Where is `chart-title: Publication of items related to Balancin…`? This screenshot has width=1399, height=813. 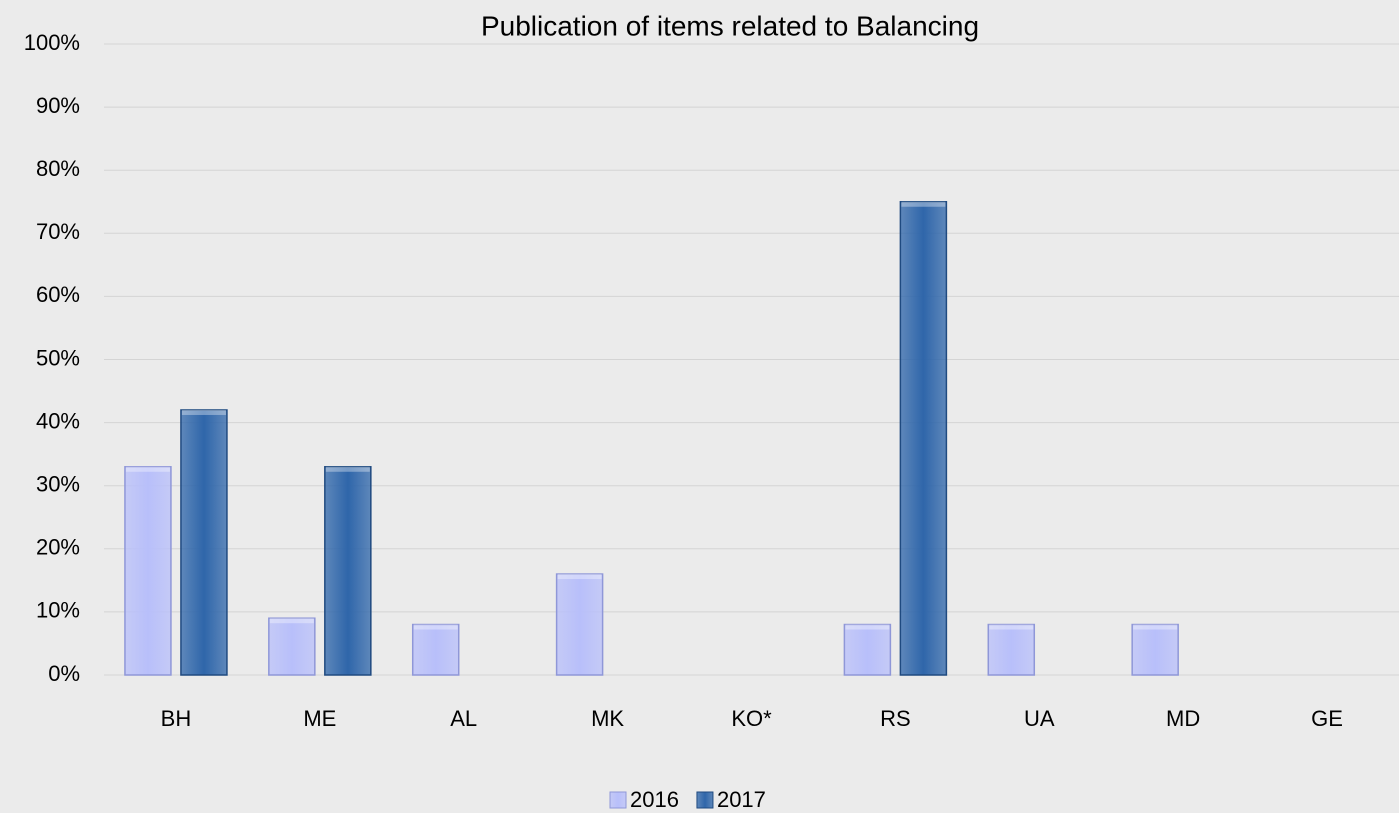
chart-title: Publication of items related to Balancin… is located at coordinates (730, 25).